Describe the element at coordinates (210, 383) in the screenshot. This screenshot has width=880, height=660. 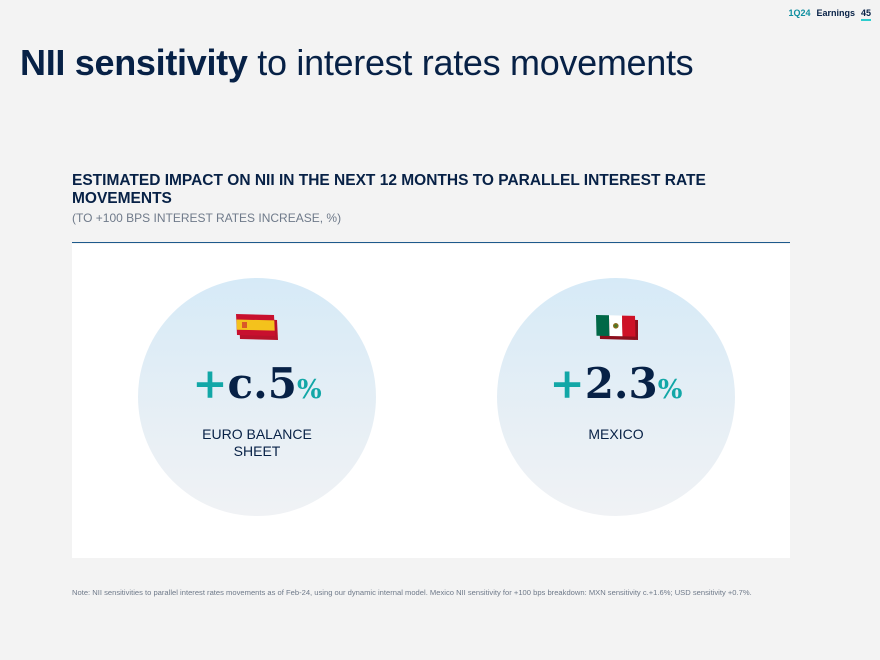
I see `euro-plus: +` at that location.